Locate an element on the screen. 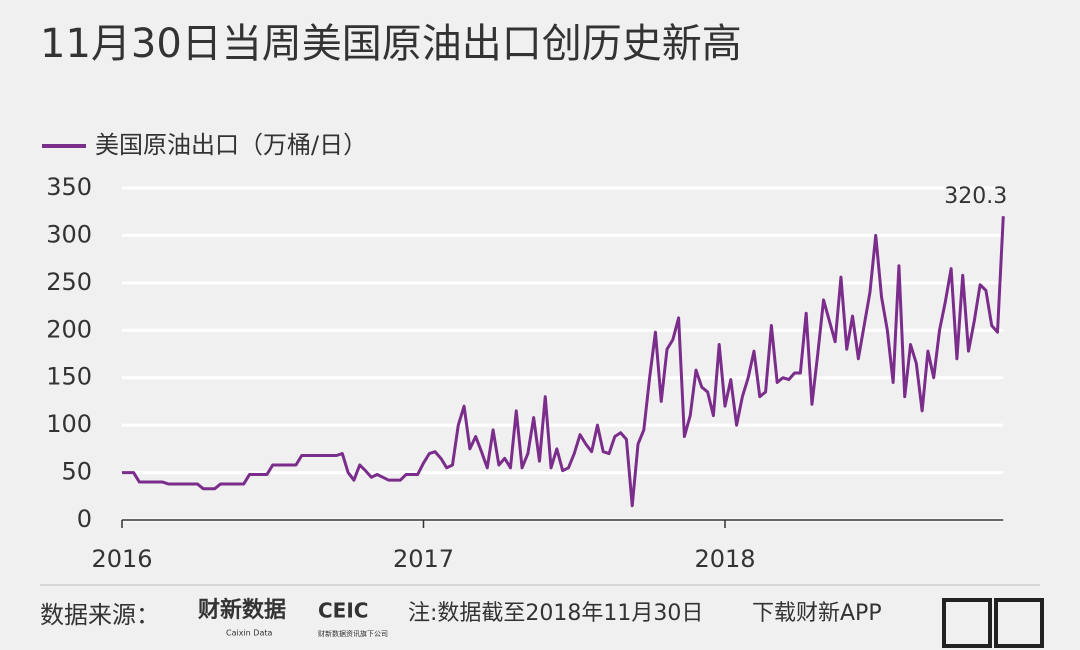 The image size is (1080, 650). footer-ceic: CEIC is located at coordinates (343, 611).